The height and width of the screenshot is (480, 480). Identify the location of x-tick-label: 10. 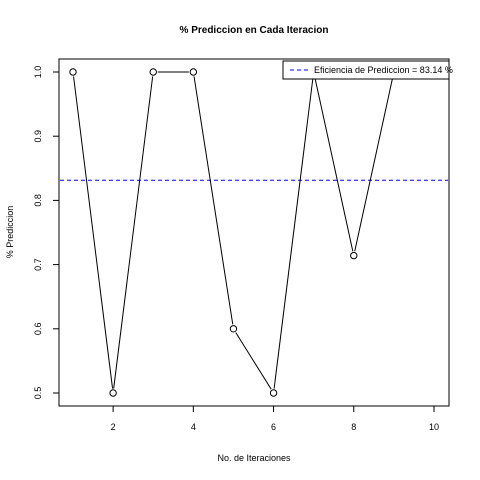
(434, 427).